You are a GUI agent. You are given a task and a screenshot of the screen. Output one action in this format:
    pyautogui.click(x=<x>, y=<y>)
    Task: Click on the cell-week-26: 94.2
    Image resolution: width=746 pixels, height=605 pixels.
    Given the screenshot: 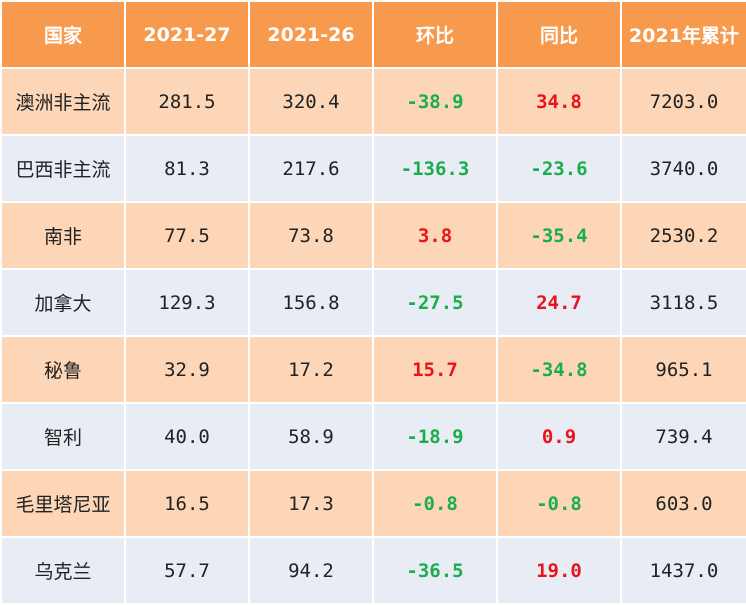 What is the action you would take?
    pyautogui.click(x=311, y=570)
    